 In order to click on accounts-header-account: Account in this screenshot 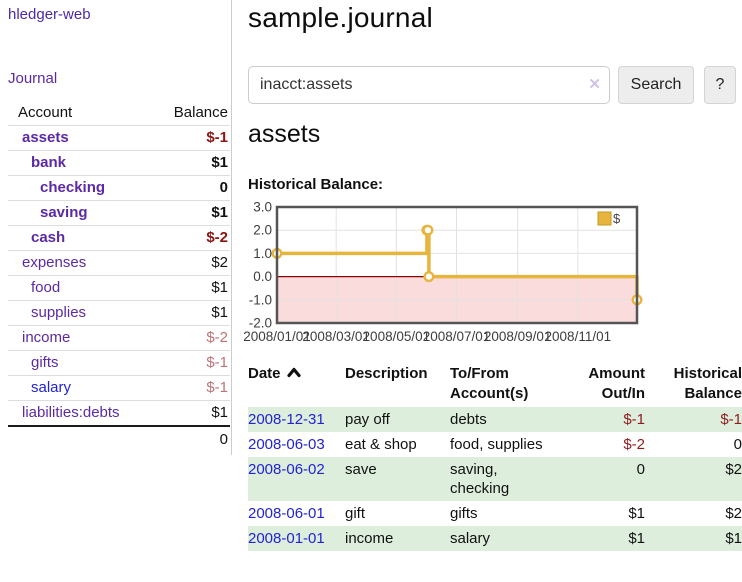, I will do `click(45, 112)`.